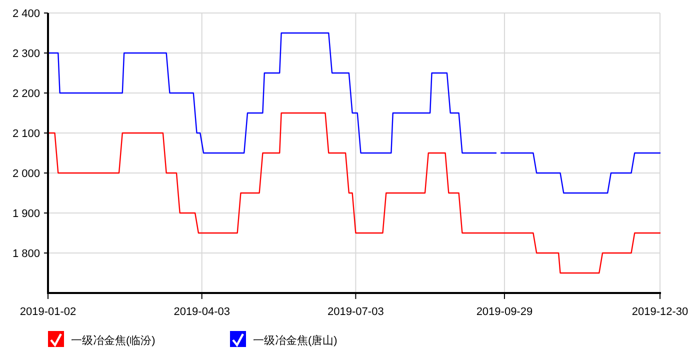  What do you see at coordinates (113, 341) in the screenshot?
I see `legend-label: 一级冶金焦(临汾)` at bounding box center [113, 341].